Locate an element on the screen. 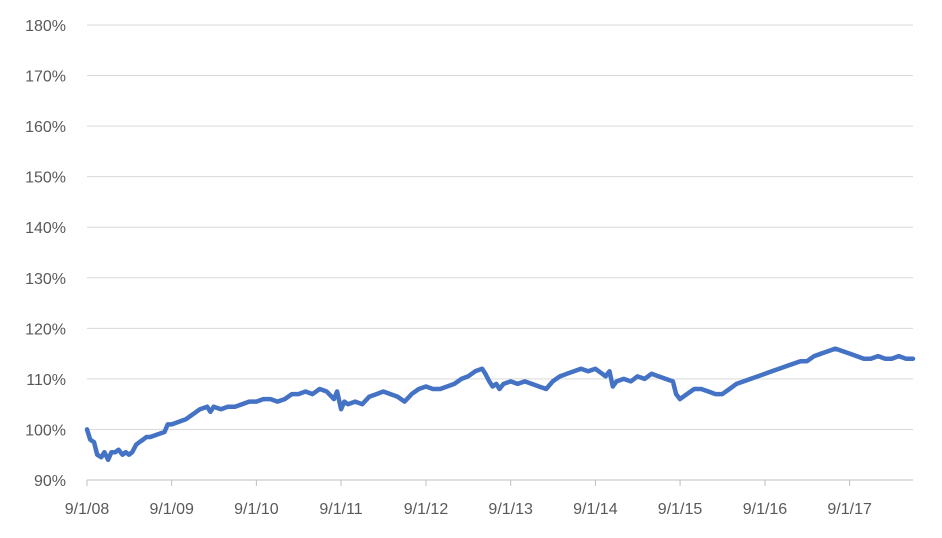  y-tick-label: 180% is located at coordinates (45, 26).